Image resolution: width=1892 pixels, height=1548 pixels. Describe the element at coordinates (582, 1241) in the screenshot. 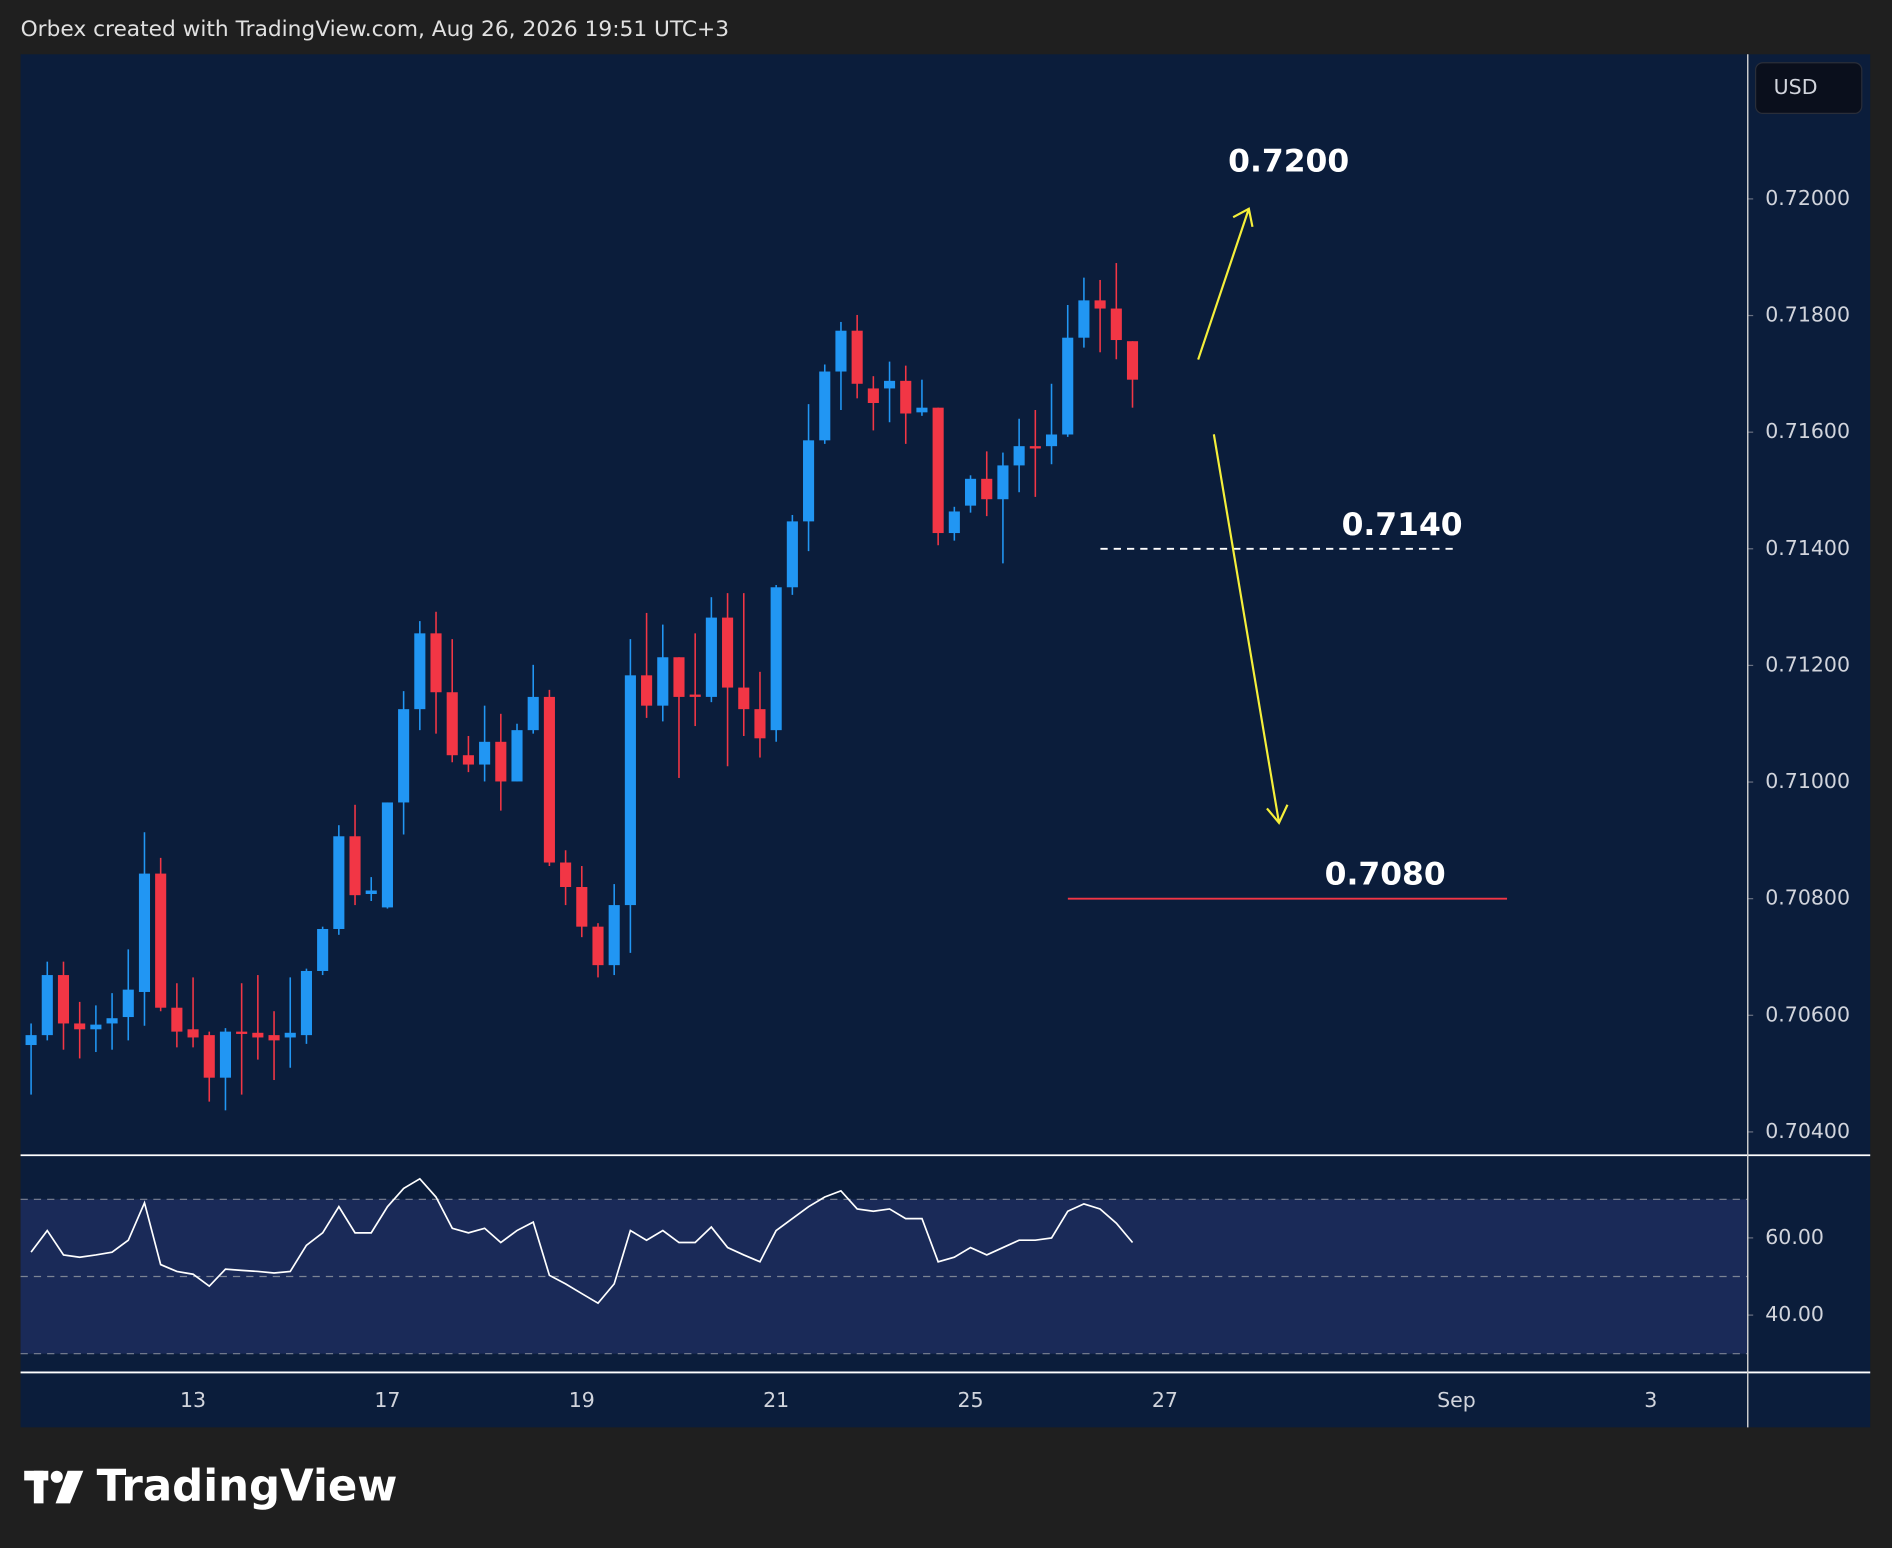

I see `rsi-line` at that location.